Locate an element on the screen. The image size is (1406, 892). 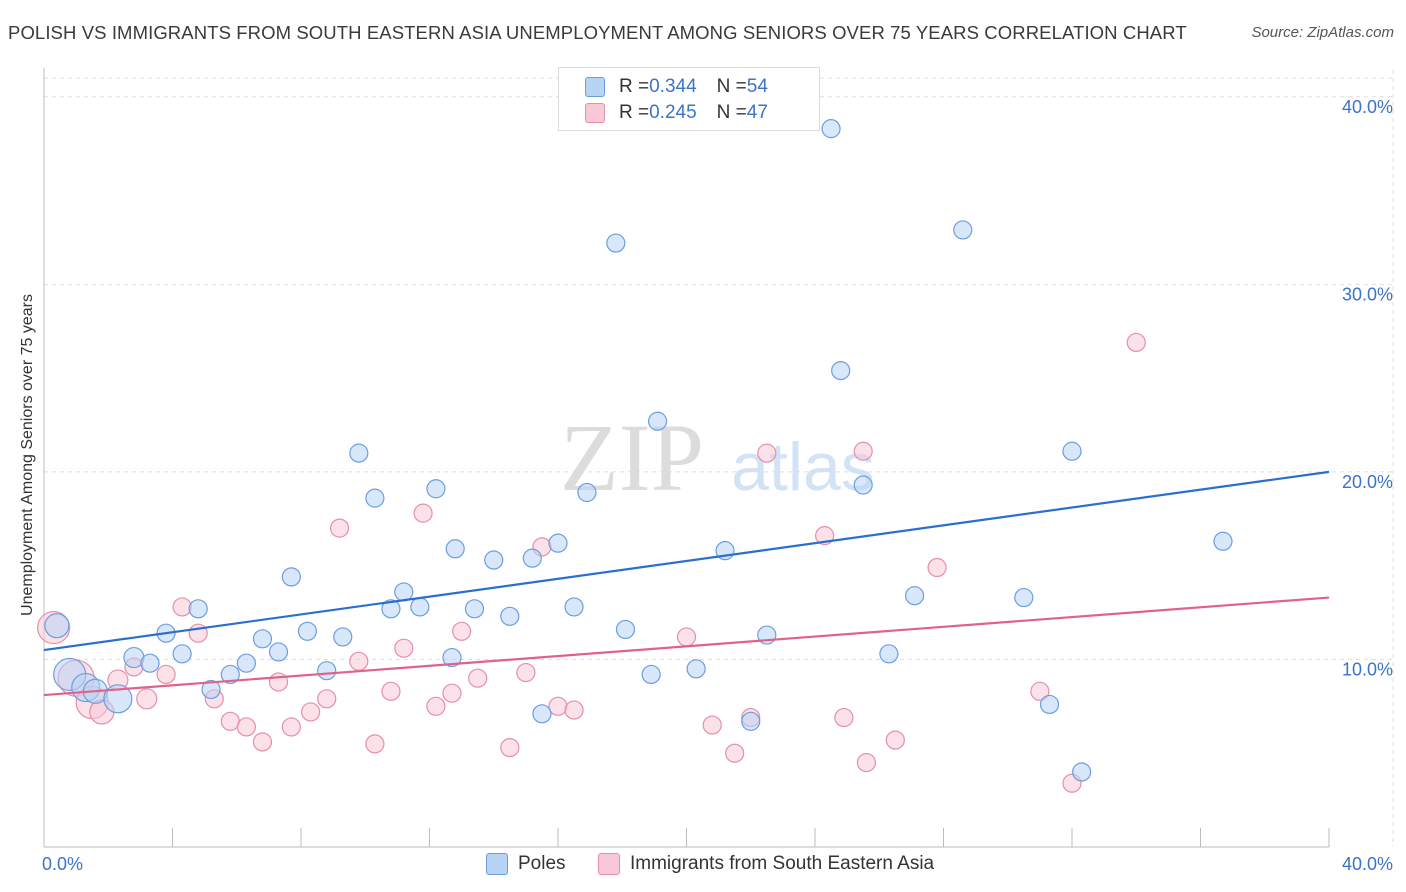
y-tick-label-0: 10.0% is located at coordinates (1367, 669).